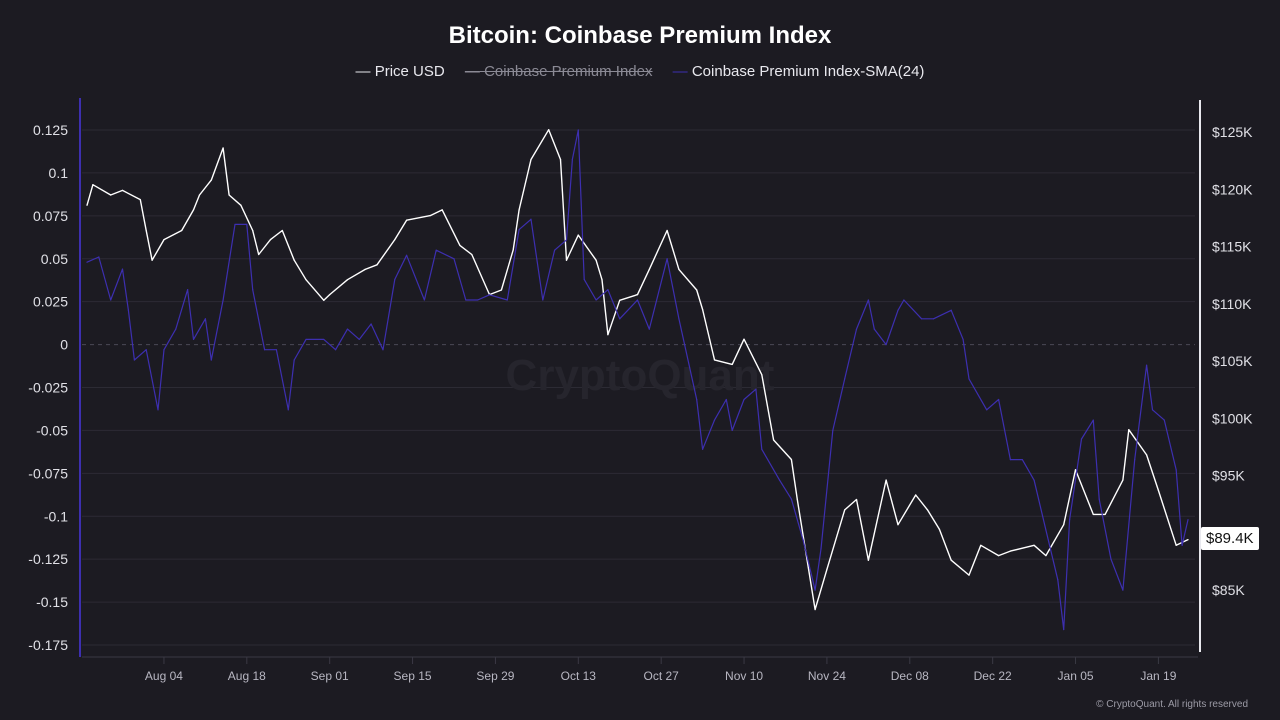 The image size is (1280, 720). I want to click on x-axis-tick-label: Oct 13, so click(579, 676).